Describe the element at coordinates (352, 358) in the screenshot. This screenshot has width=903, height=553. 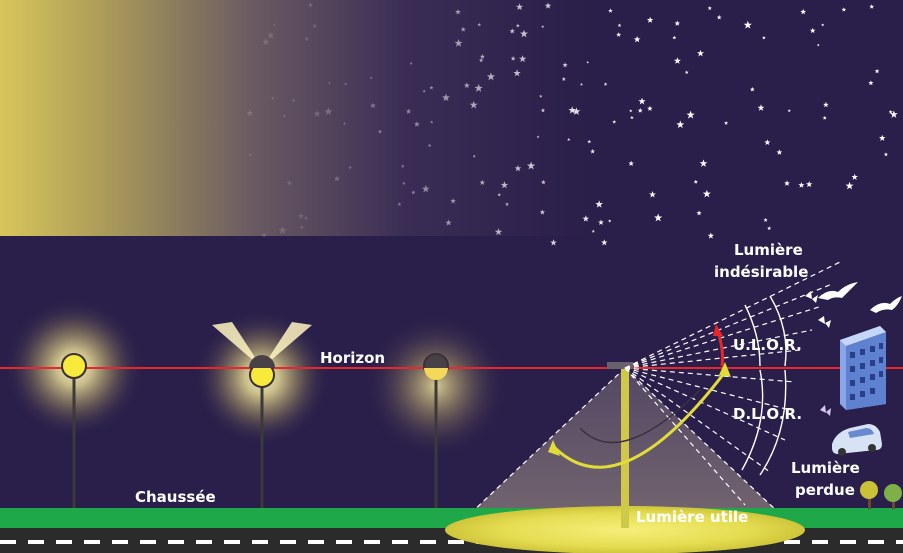
I see `horizon-label: Horizon` at that location.